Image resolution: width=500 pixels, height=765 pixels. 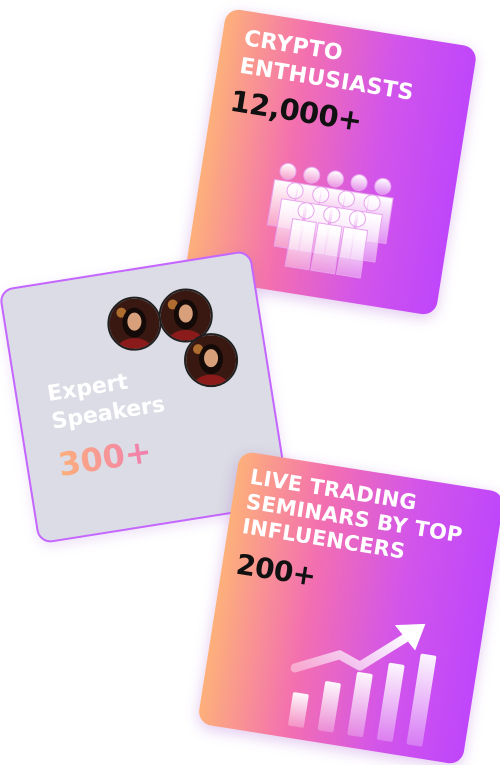 What do you see at coordinates (330, 220) in the screenshot?
I see `crowd-icon` at bounding box center [330, 220].